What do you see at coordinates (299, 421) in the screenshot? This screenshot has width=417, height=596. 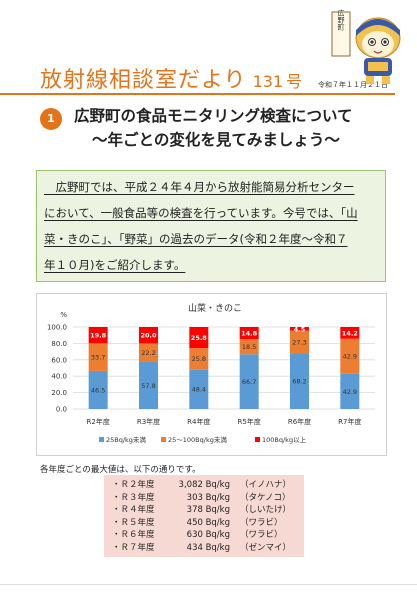 I see `x-tick-label: R6年度` at bounding box center [299, 421].